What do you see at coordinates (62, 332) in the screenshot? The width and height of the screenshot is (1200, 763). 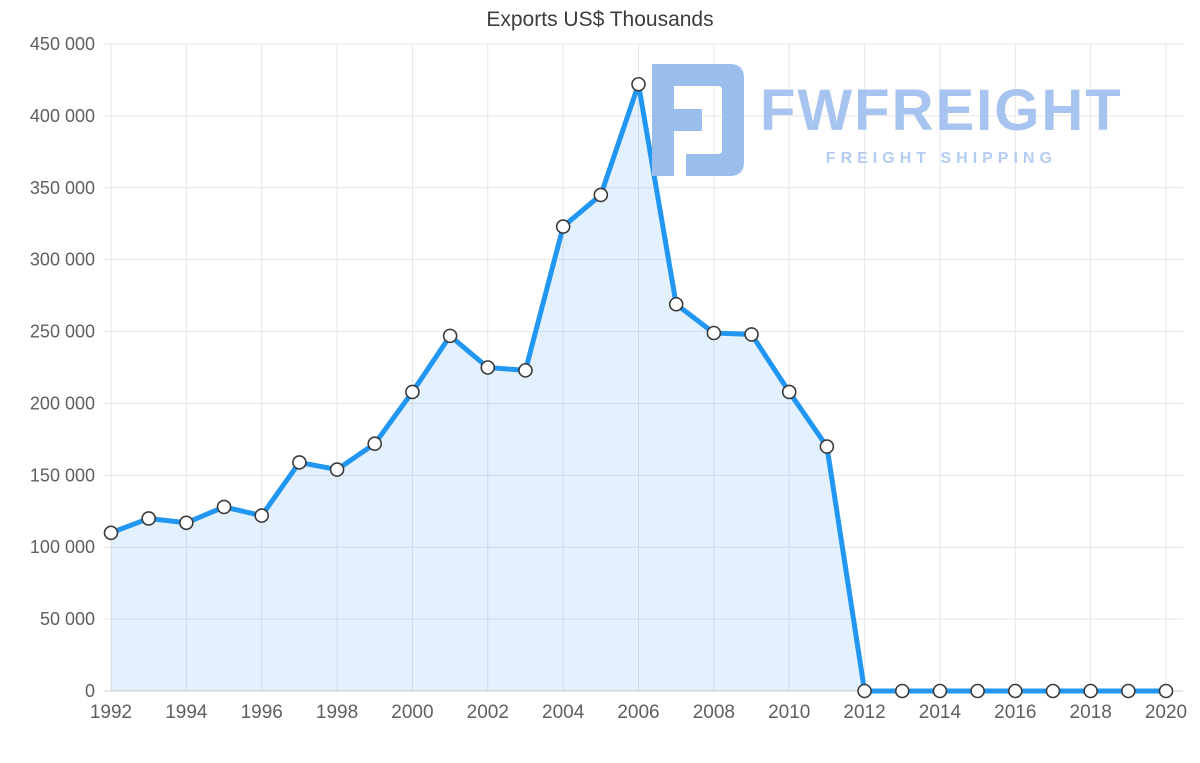 I see `y-axis-label: 250 000` at bounding box center [62, 332].